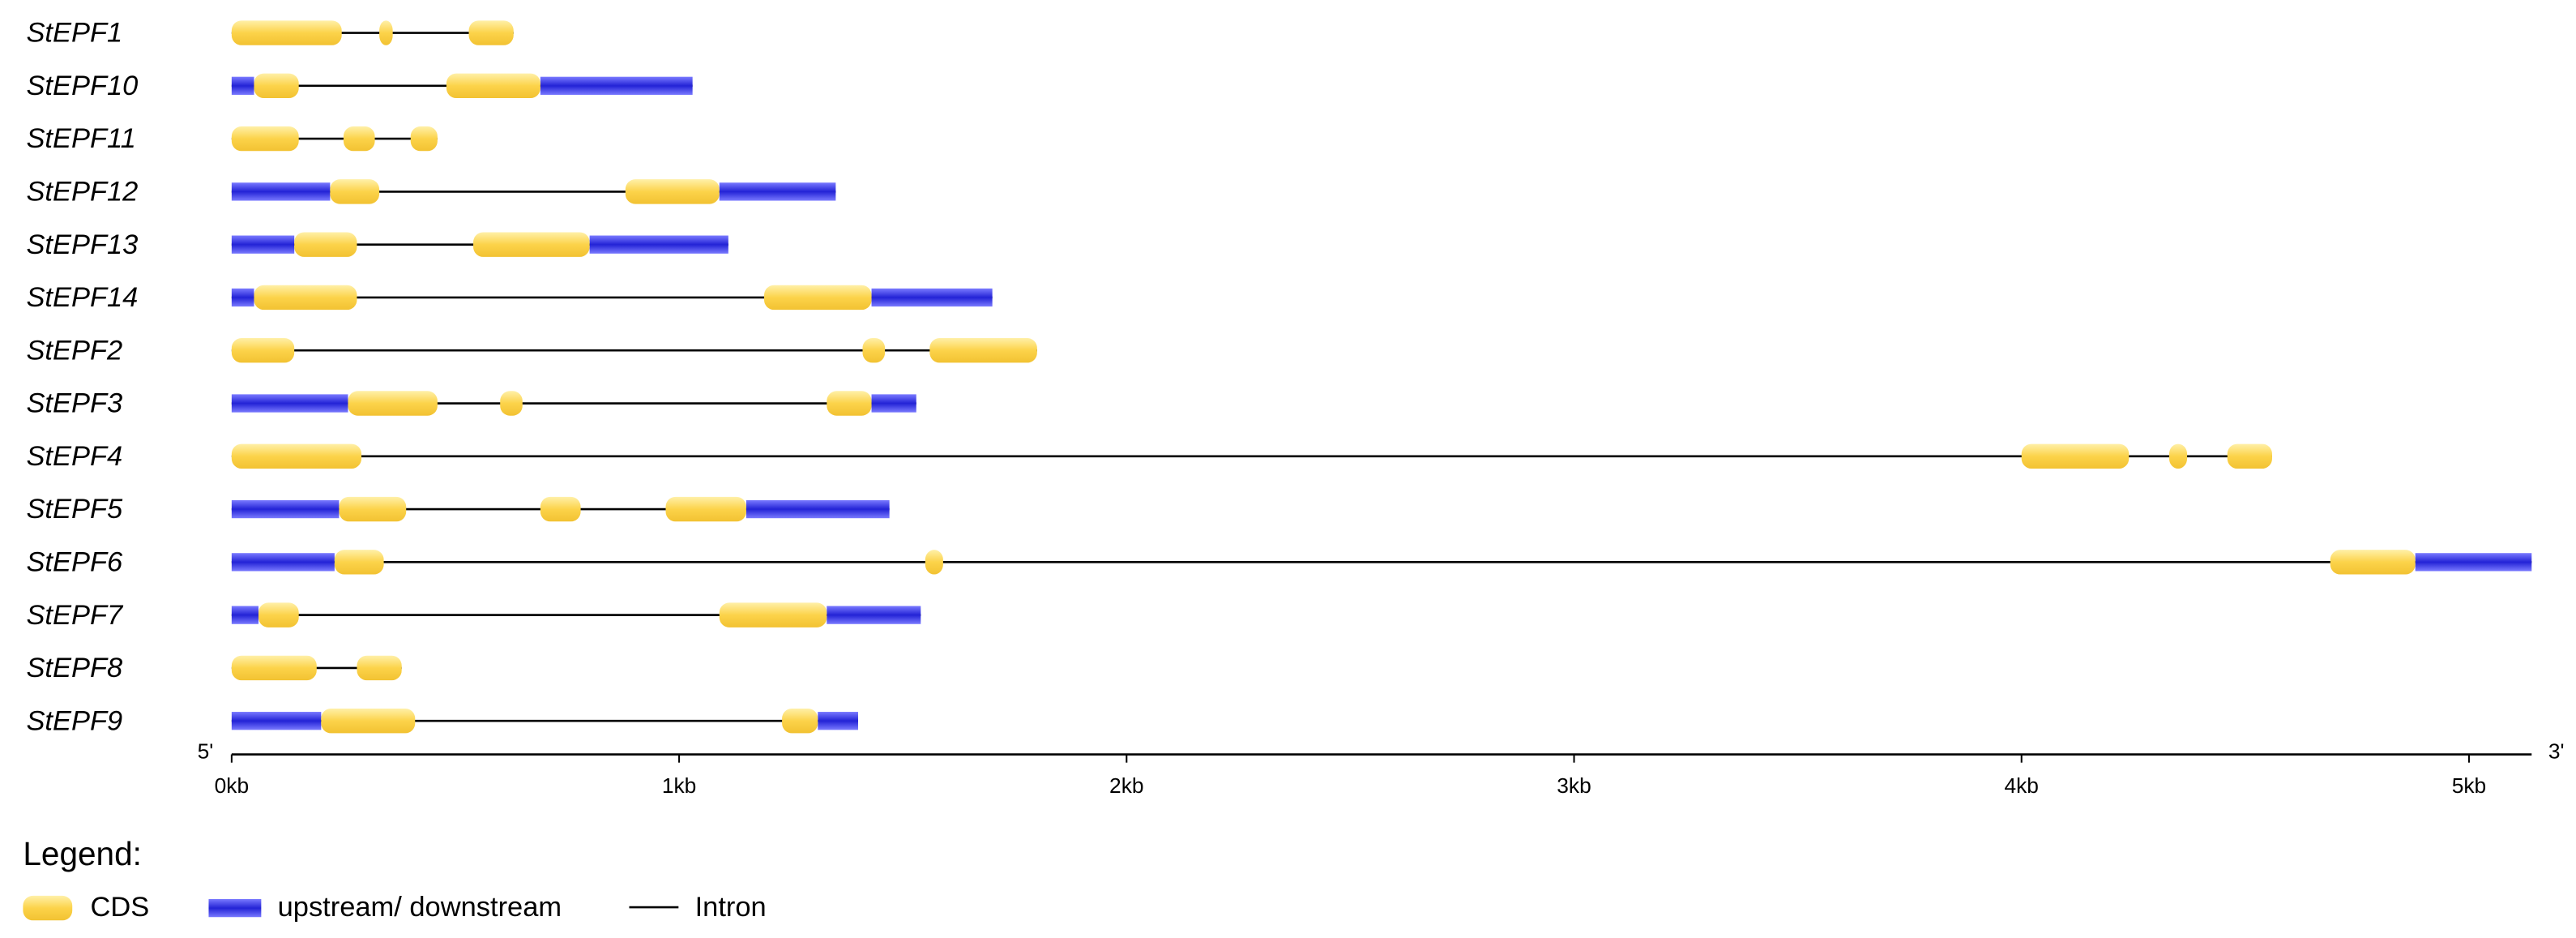 The image size is (2576, 938). What do you see at coordinates (48, 908) in the screenshot?
I see `legend-swatch-cds` at bounding box center [48, 908].